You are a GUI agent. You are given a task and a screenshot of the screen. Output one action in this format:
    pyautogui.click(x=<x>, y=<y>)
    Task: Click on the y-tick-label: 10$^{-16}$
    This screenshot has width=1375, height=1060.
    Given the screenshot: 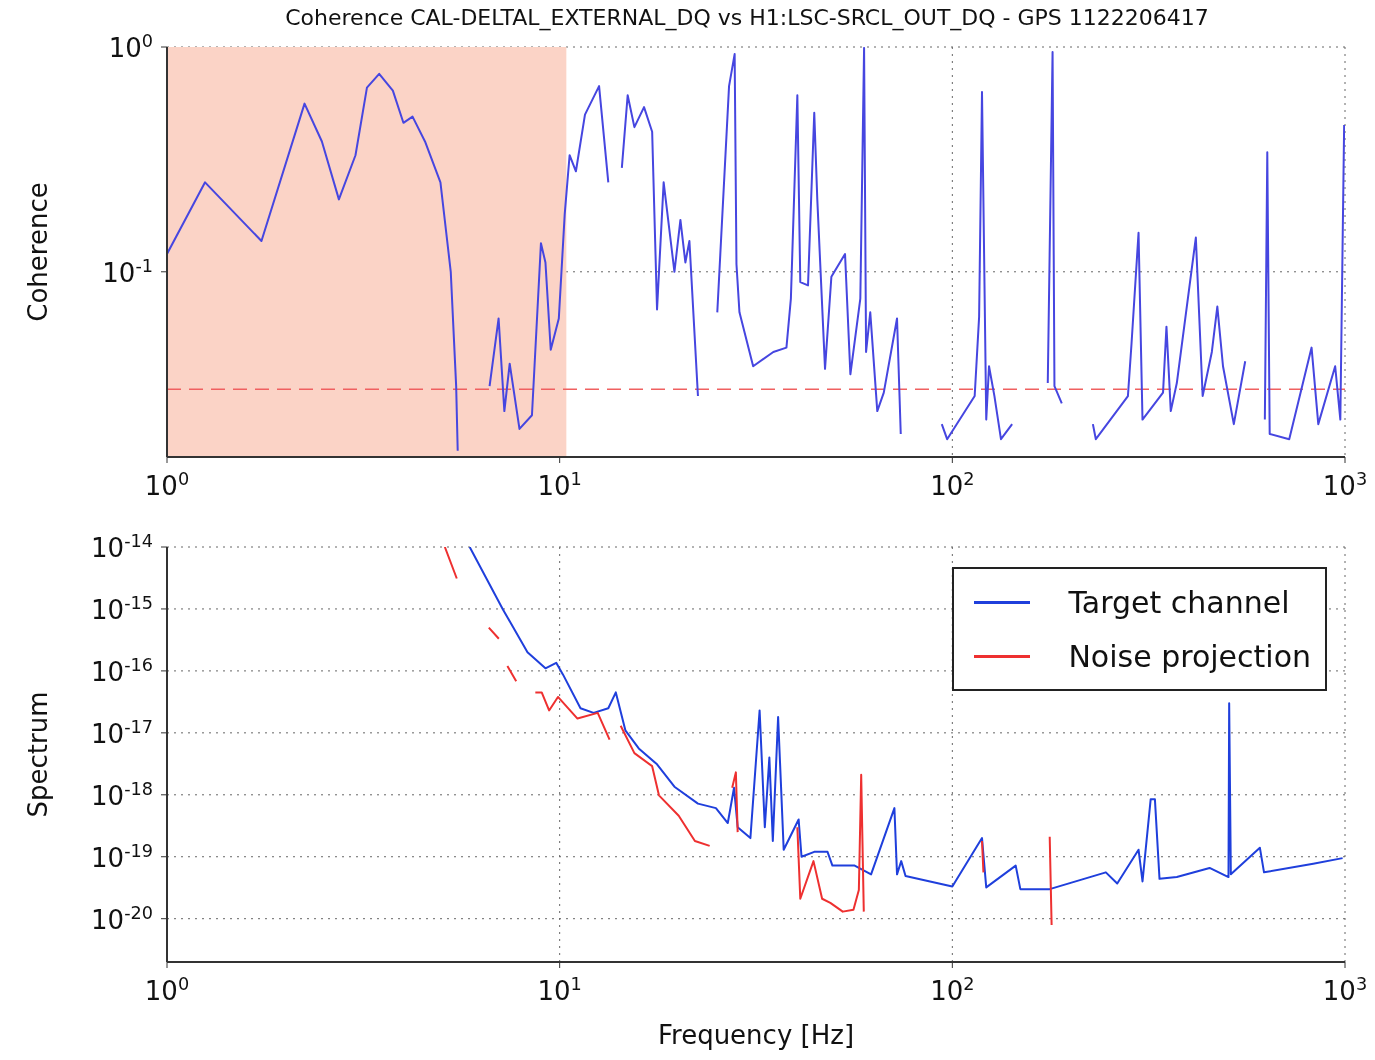 What is the action you would take?
    pyautogui.click(x=122, y=670)
    